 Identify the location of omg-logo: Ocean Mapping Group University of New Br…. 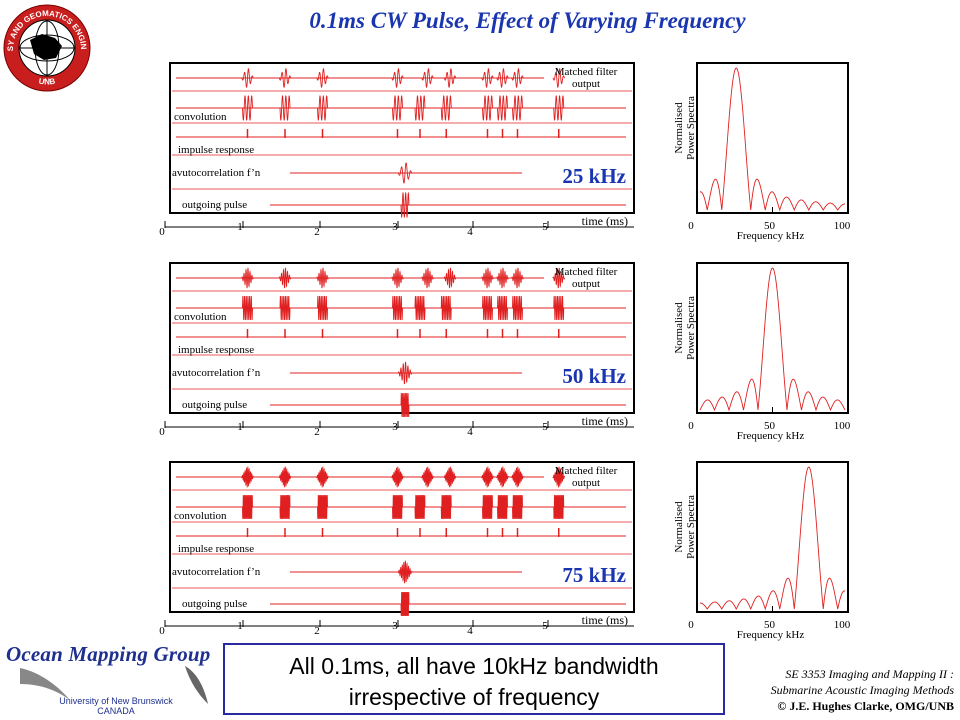
(108, 679).